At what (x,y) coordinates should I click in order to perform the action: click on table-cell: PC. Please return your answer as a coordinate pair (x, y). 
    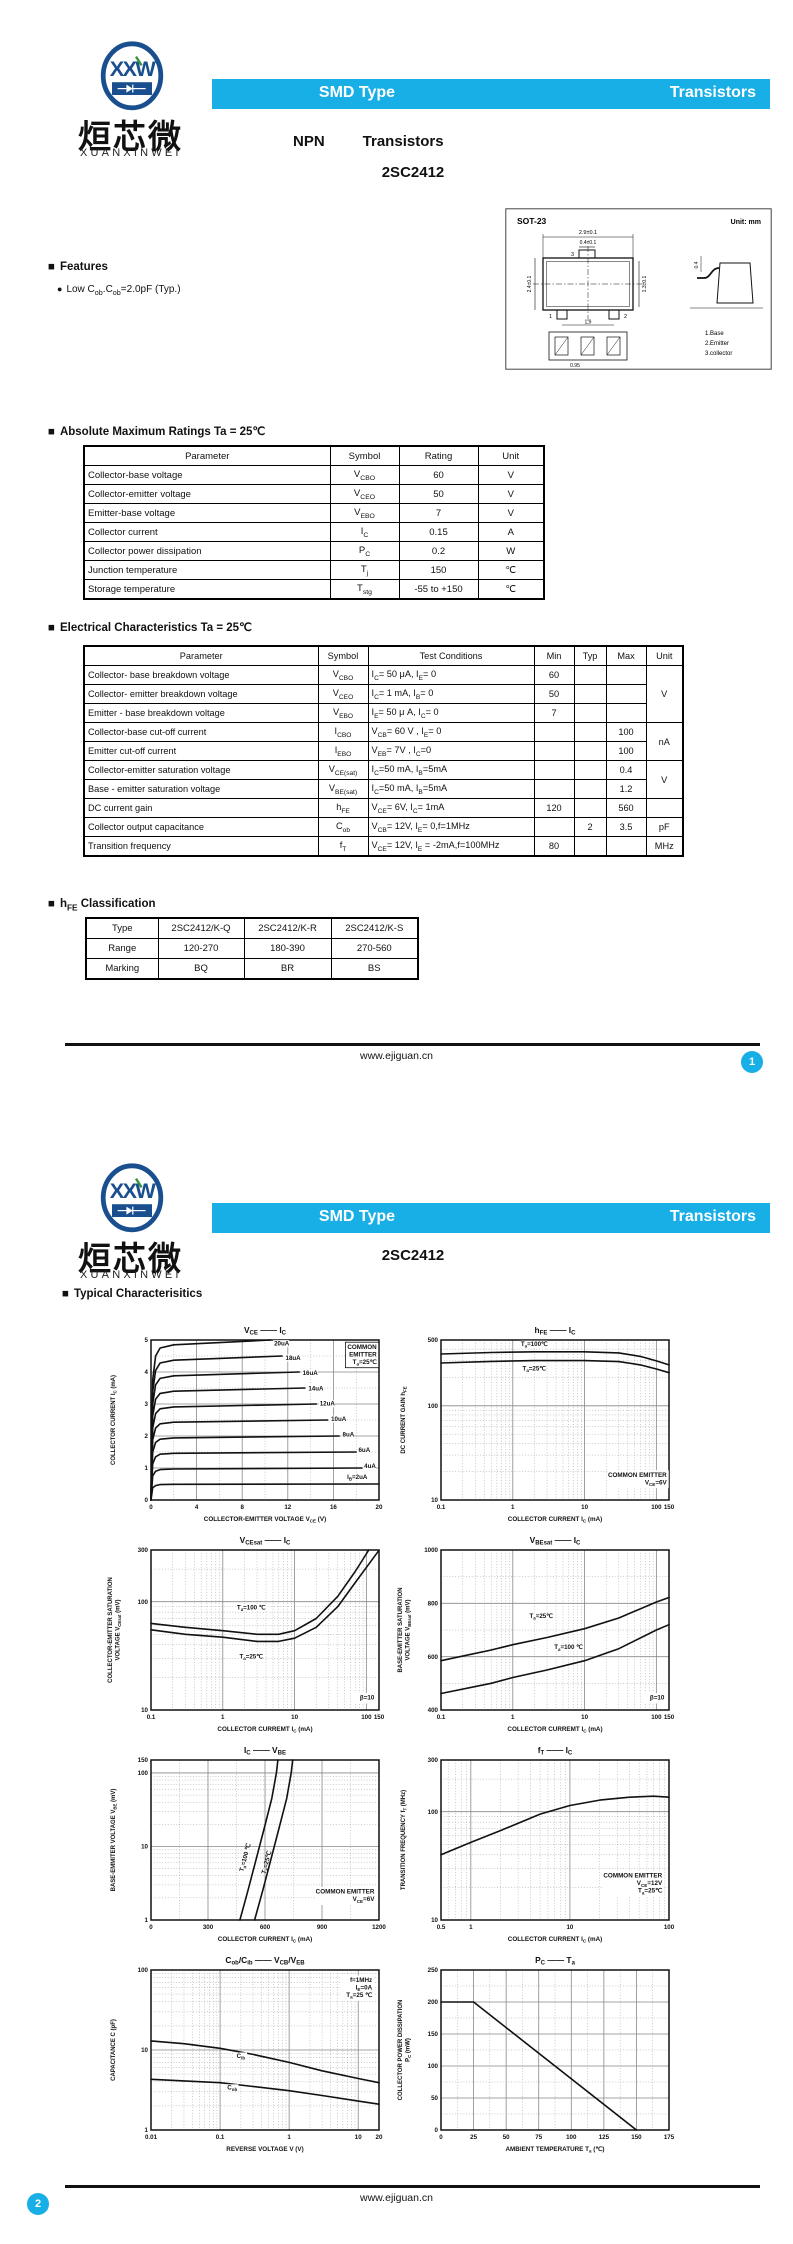
    Looking at the image, I should click on (364, 551).